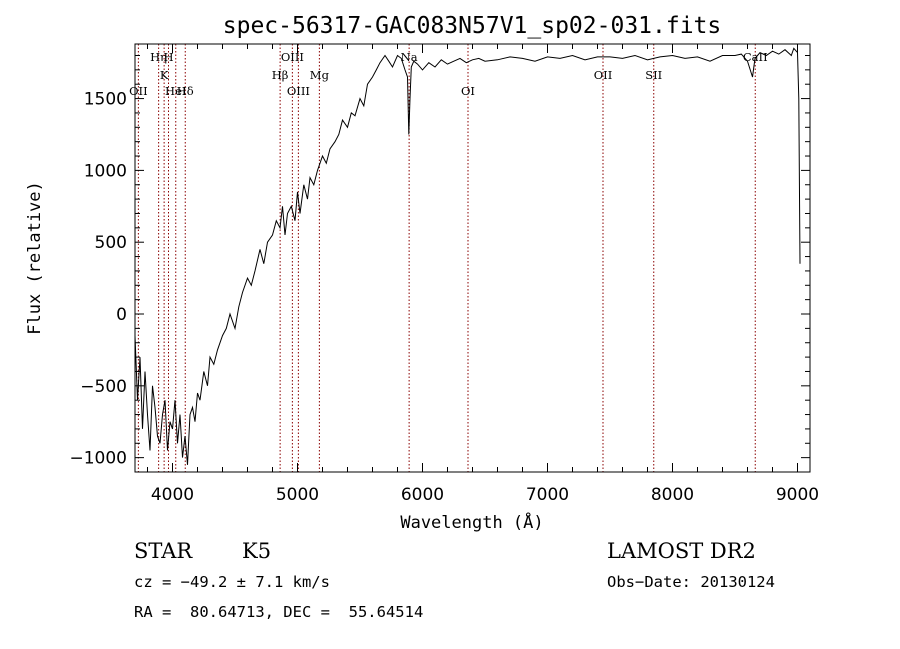  What do you see at coordinates (681, 551) in the screenshot?
I see `survey-name: LAMOST DR2` at bounding box center [681, 551].